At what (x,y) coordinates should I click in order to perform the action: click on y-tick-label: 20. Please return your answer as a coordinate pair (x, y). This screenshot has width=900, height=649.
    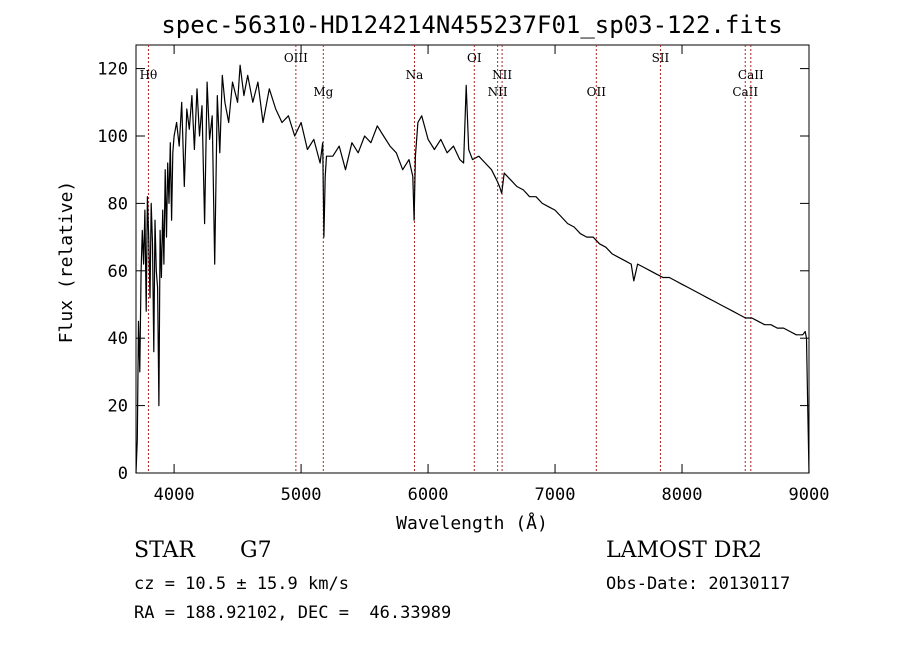
    Looking at the image, I should click on (118, 407).